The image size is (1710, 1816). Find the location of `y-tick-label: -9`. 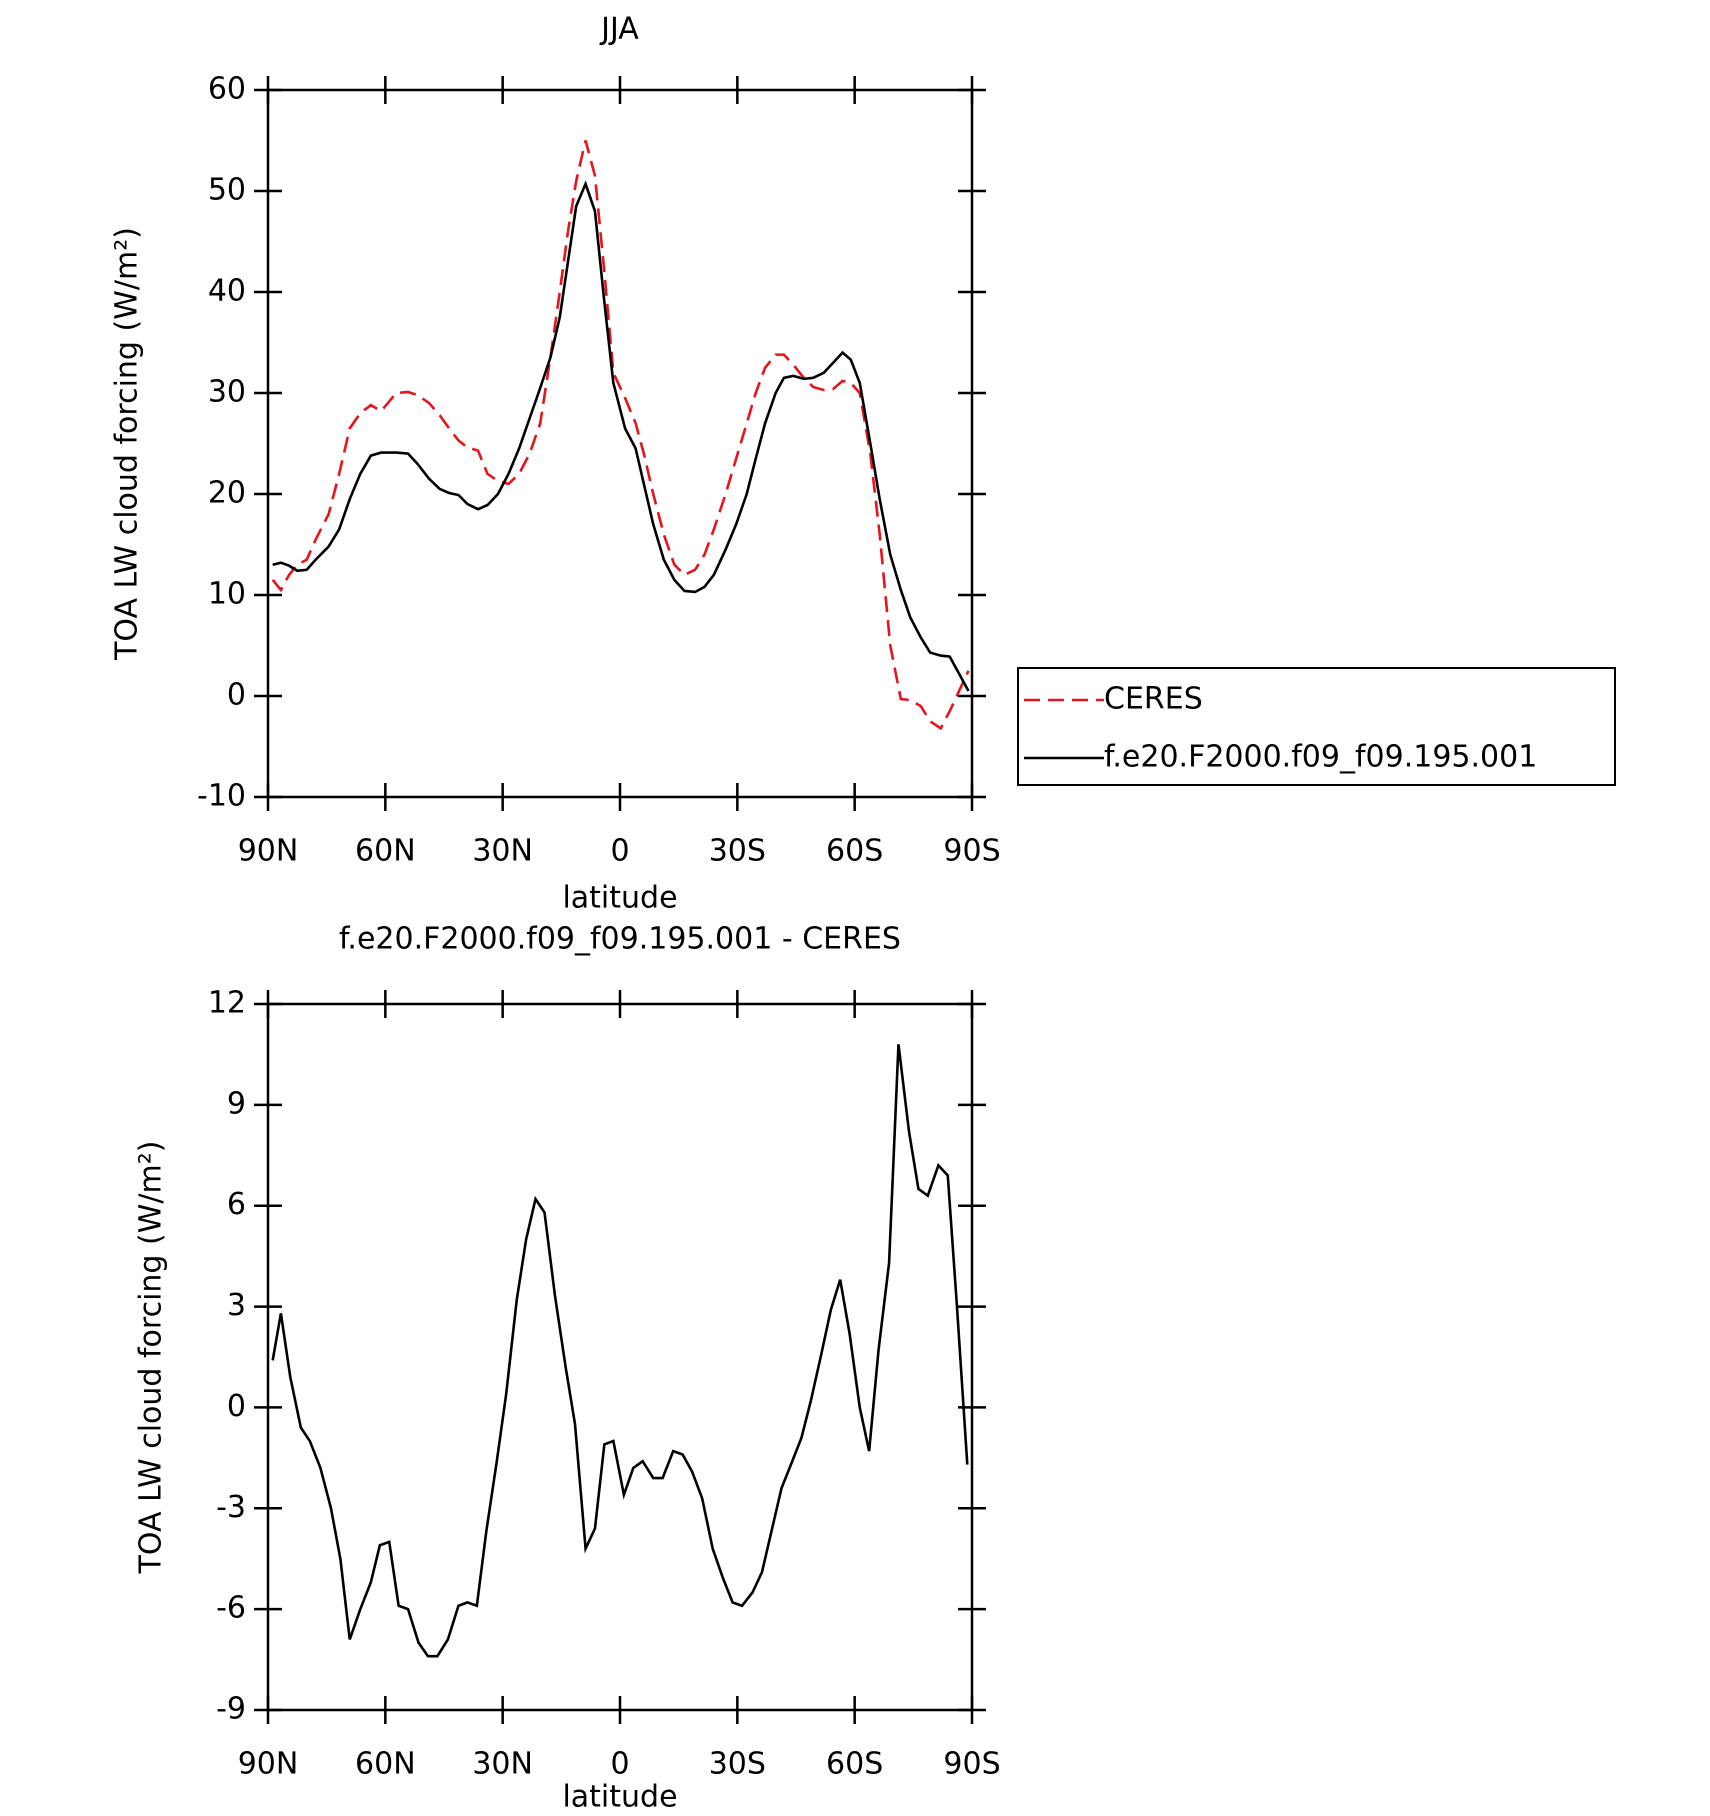

y-tick-label: -9 is located at coordinates (231, 1709).